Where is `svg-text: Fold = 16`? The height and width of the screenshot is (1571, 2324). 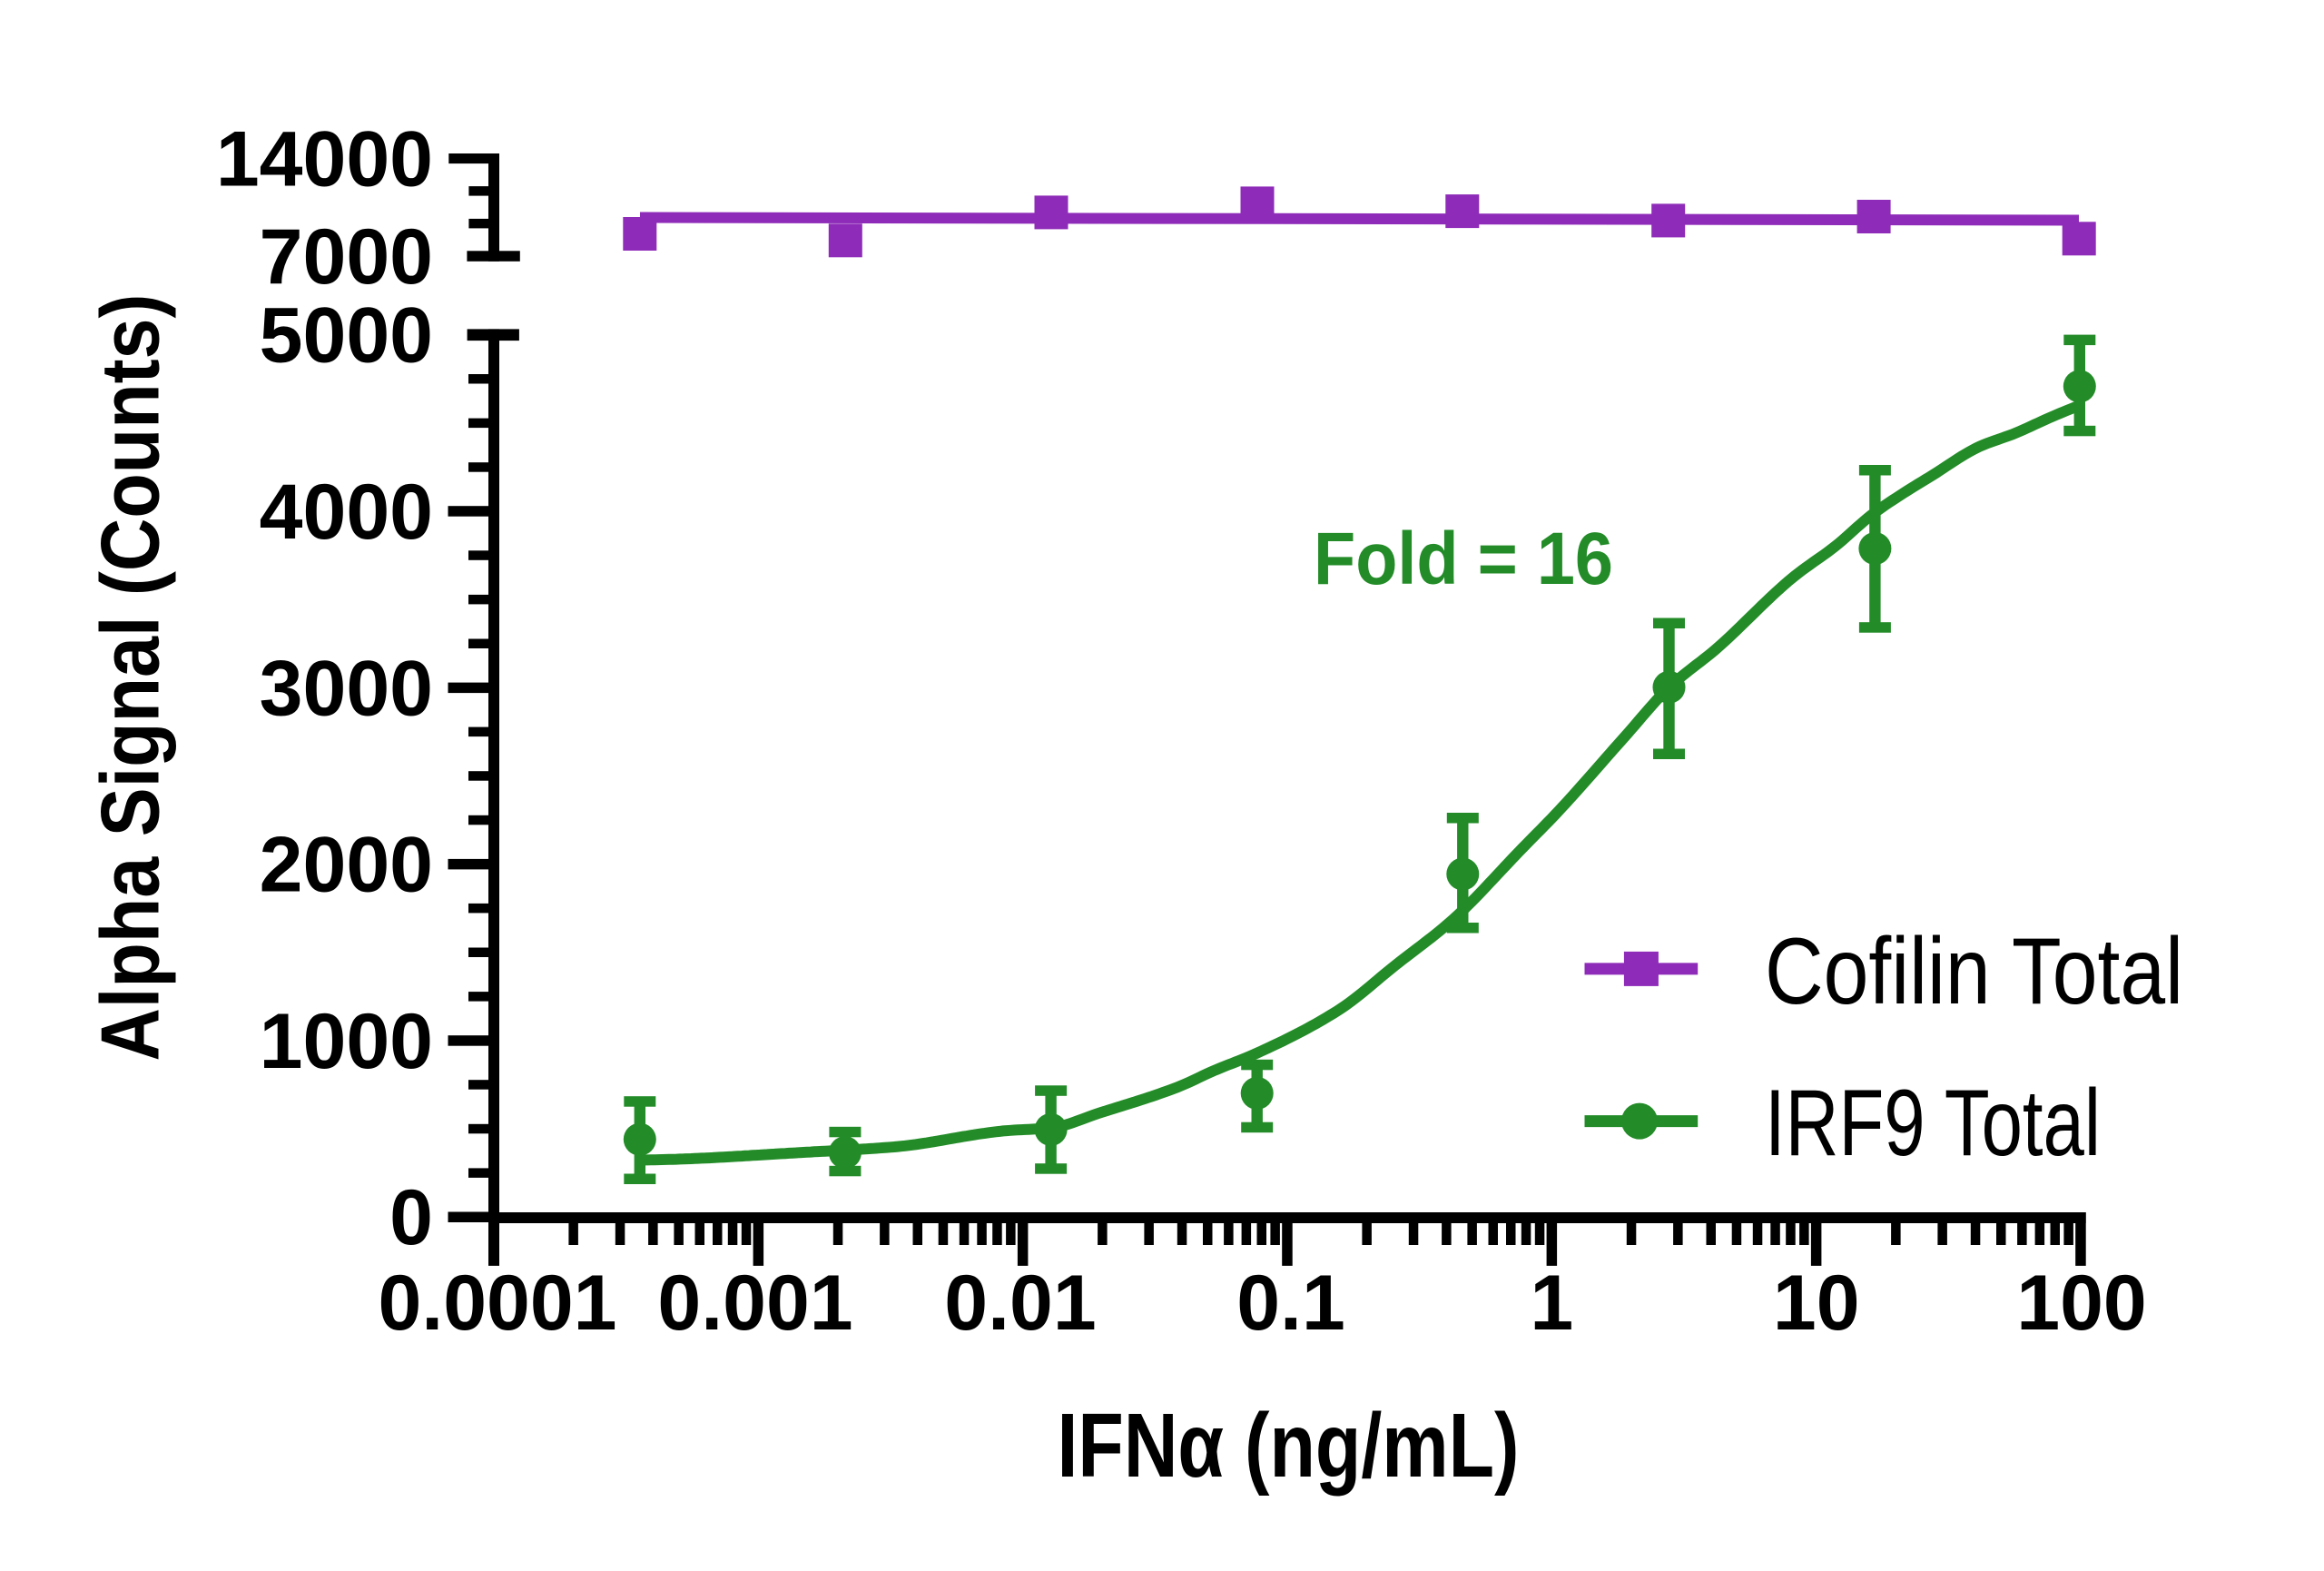
svg-text: Fold = 16 is located at coordinates (1463, 559).